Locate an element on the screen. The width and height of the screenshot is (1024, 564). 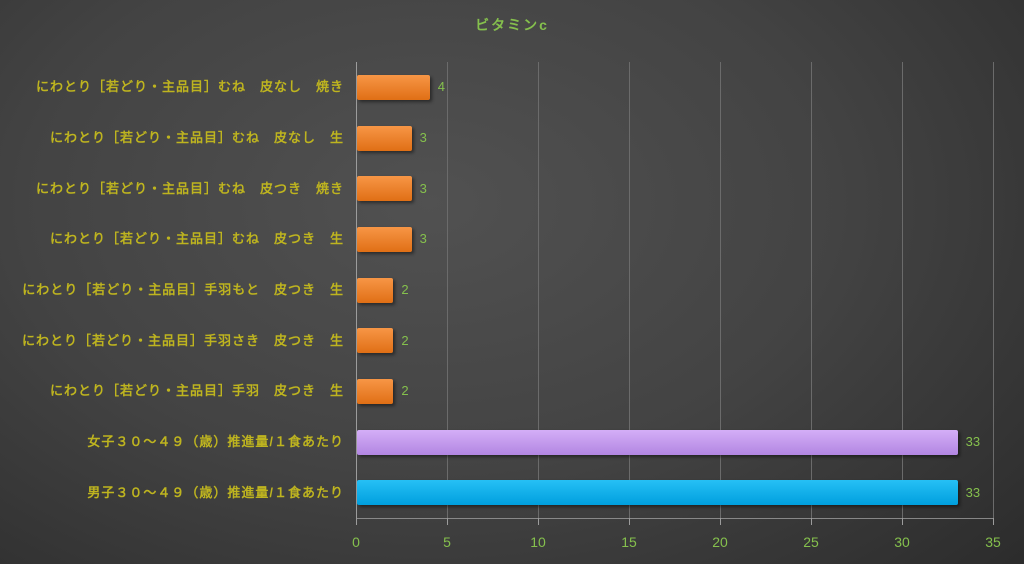
category-label: にわとり［若どり・主品目］手羽もと 皮つき 生 is located at coordinates (183, 289).